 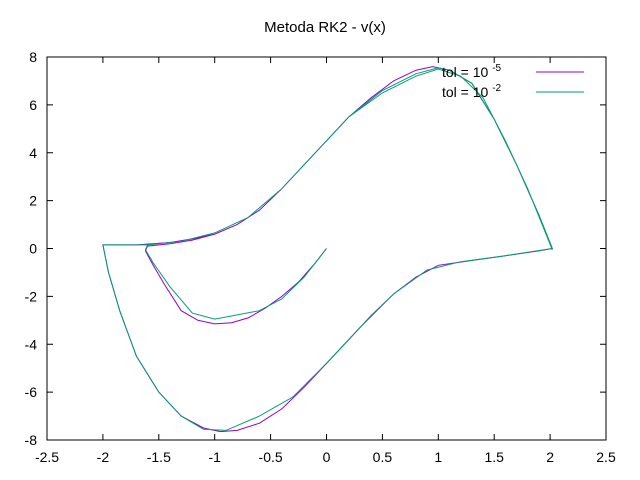 I want to click on y-tick-label: -8, so click(x=31, y=440).